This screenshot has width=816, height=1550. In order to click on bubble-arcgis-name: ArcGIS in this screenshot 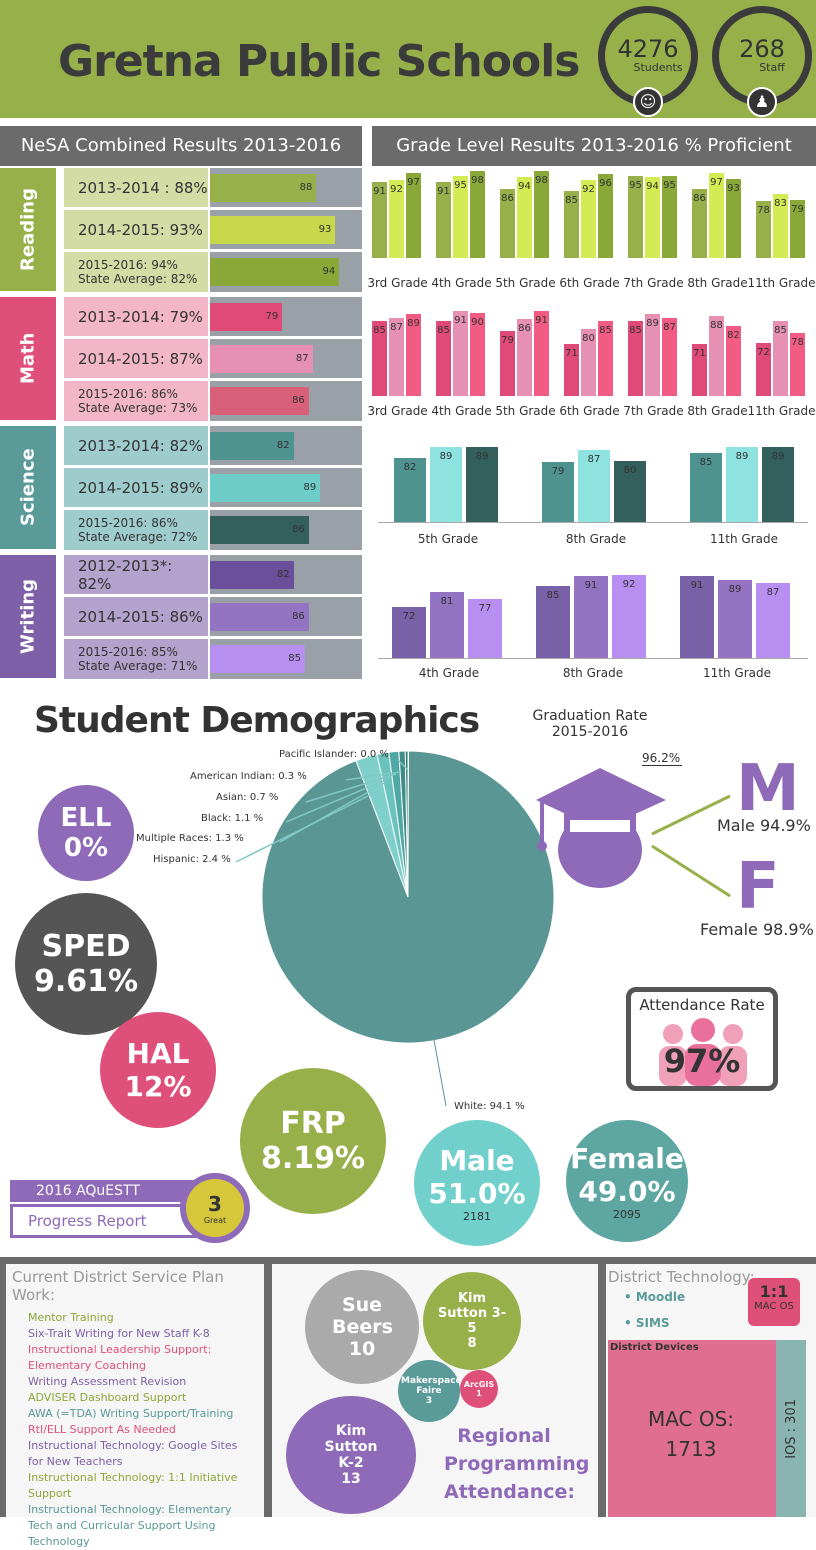, I will do `click(479, 1384)`.